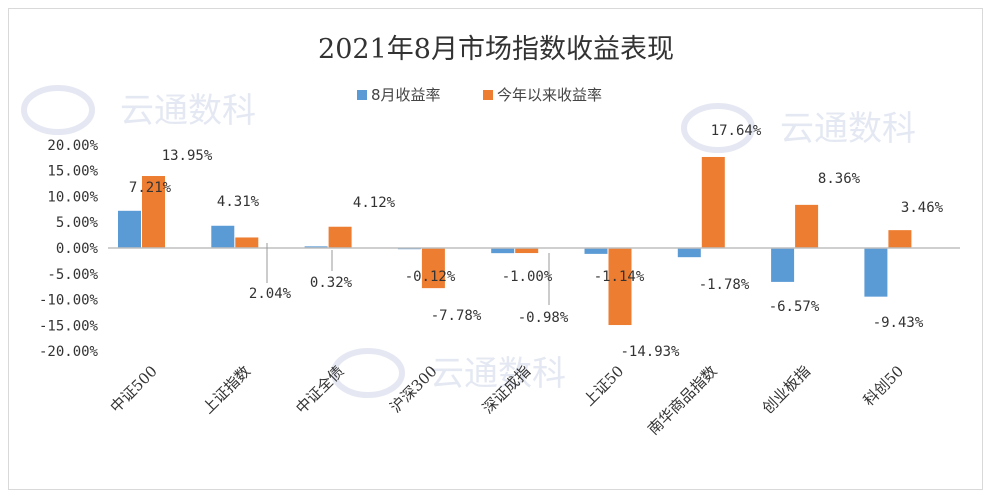 The height and width of the screenshot is (500, 993). I want to click on data-label-2-6: -14.93%, so click(650, 352).